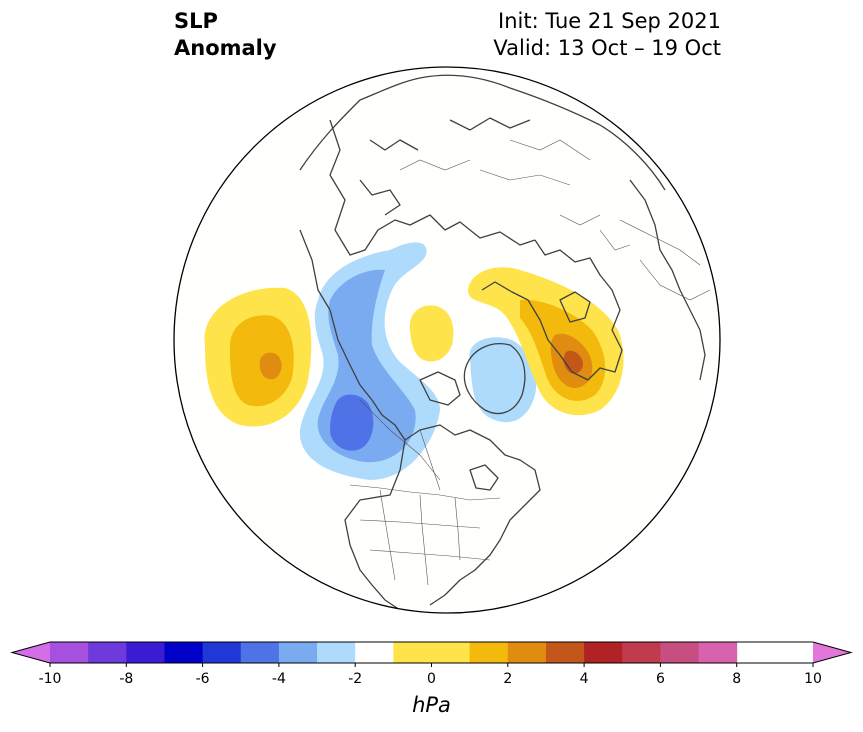 The image size is (863, 732). What do you see at coordinates (431, 679) in the screenshot?
I see `colorbar-tick-label: 0` at bounding box center [431, 679].